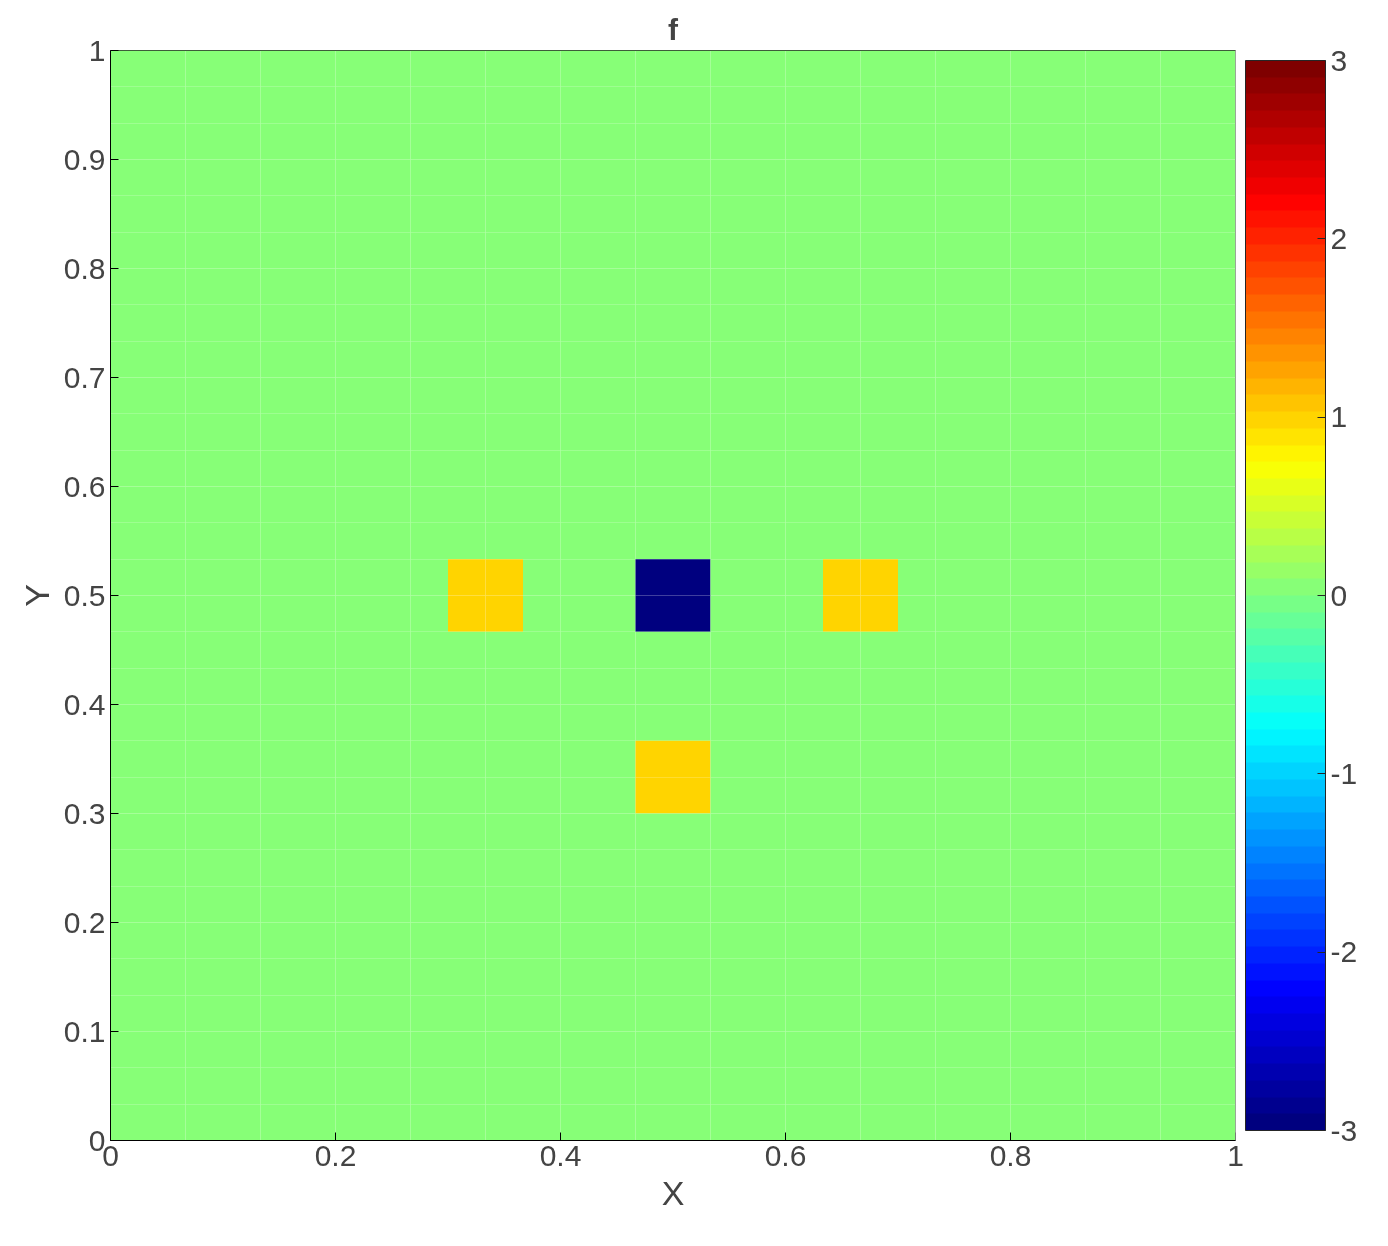 The width and height of the screenshot is (1388, 1246). Describe the element at coordinates (1010, 1155) in the screenshot. I see `x-tick-label: 0.8` at that location.